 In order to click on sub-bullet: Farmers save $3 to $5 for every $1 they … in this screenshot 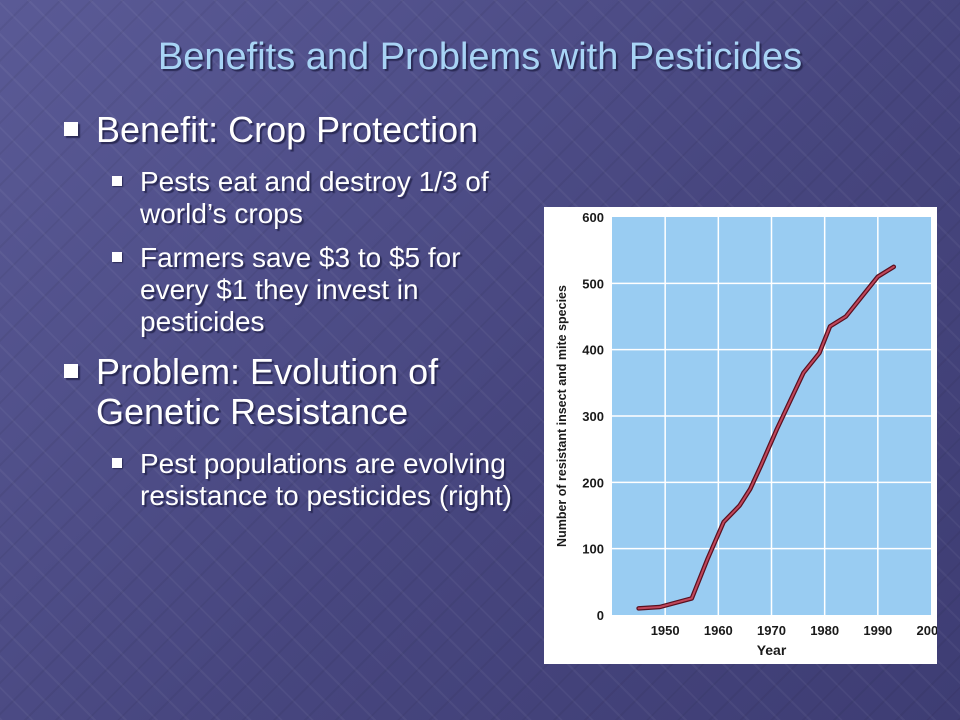, I will do `click(313, 290)`.